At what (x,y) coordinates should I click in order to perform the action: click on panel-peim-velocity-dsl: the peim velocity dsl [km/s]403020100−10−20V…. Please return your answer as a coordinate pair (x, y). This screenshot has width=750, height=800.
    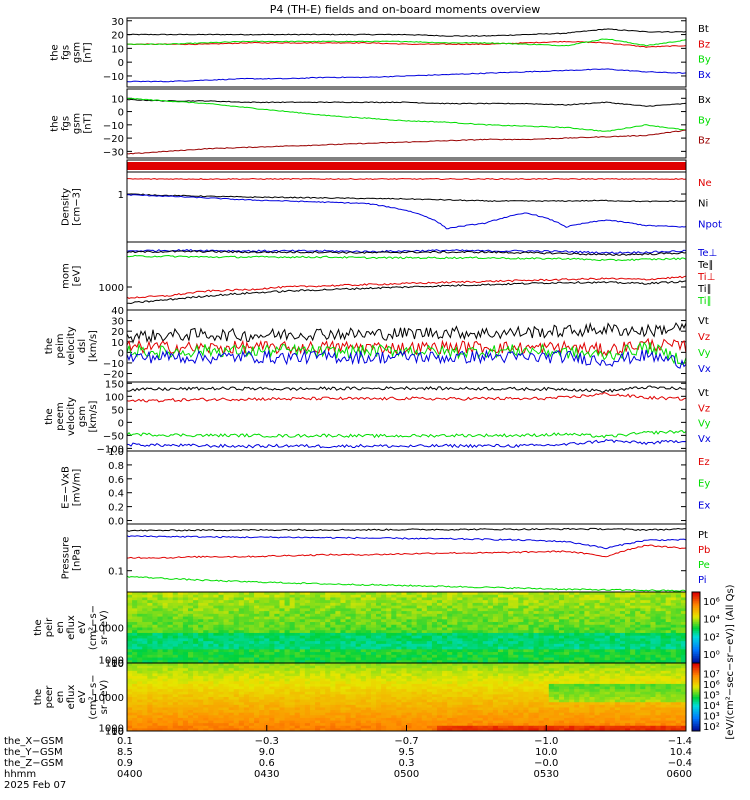
    Looking at the image, I should click on (377, 344).